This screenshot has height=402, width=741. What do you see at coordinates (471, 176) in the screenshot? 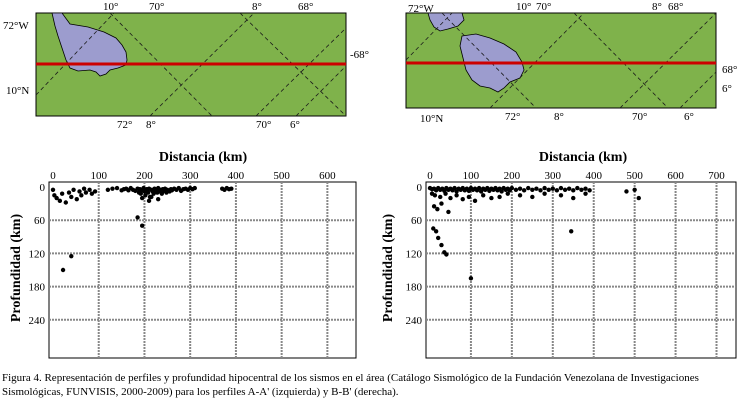
I see `chart-right-x-tick-label: 100` at bounding box center [471, 176].